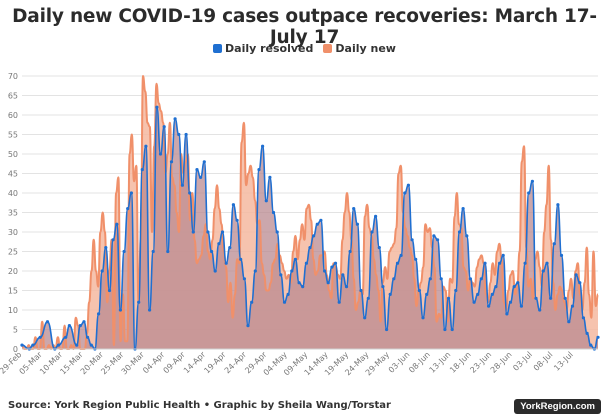  I want to click on legend-item-resolved: Daily resolved, so click(263, 48).